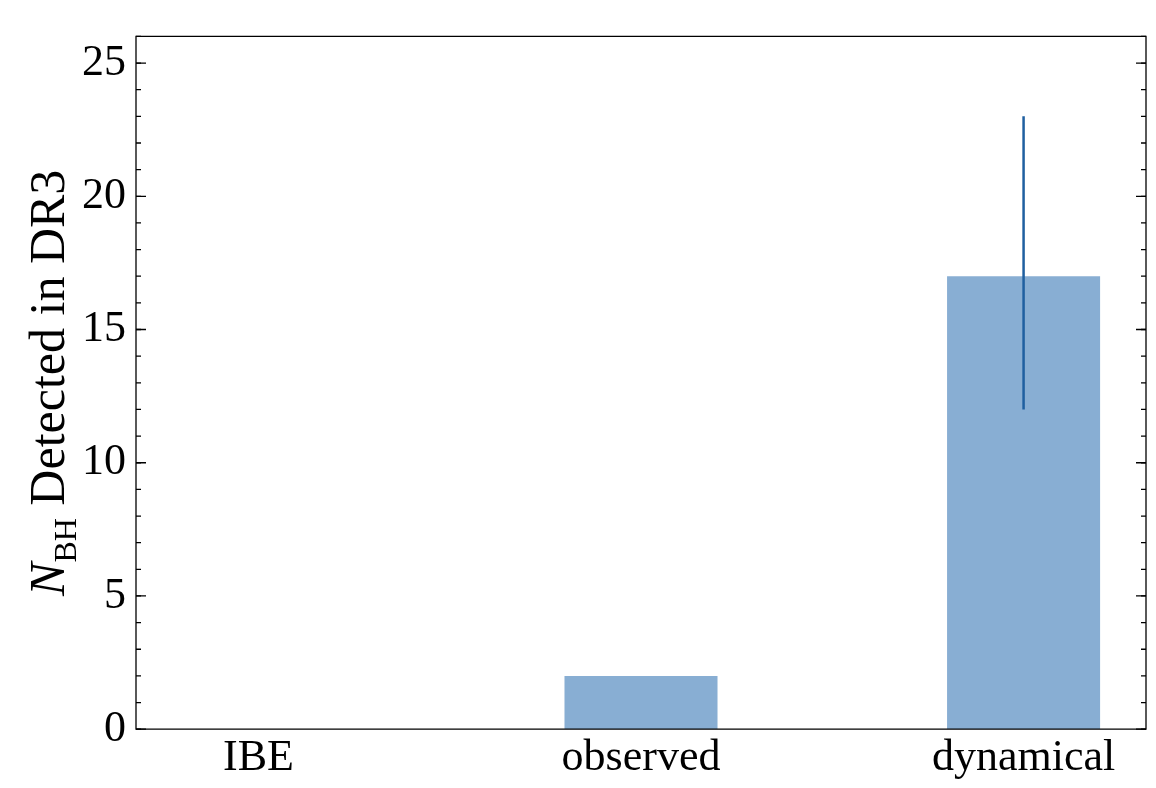  What do you see at coordinates (104, 193) in the screenshot?
I see `y-tick-label: 20` at bounding box center [104, 193].